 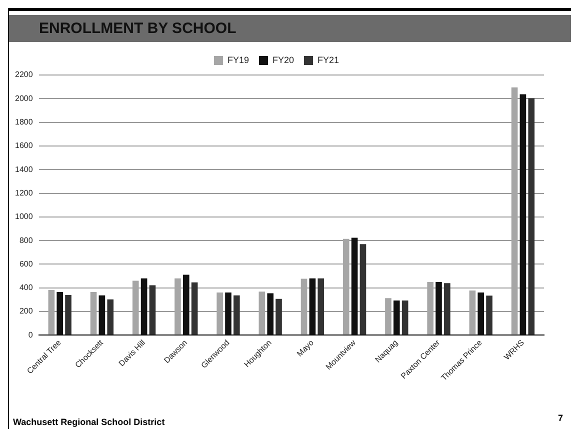 I want to click on y-tick-label: 1800, so click(x=24, y=122).